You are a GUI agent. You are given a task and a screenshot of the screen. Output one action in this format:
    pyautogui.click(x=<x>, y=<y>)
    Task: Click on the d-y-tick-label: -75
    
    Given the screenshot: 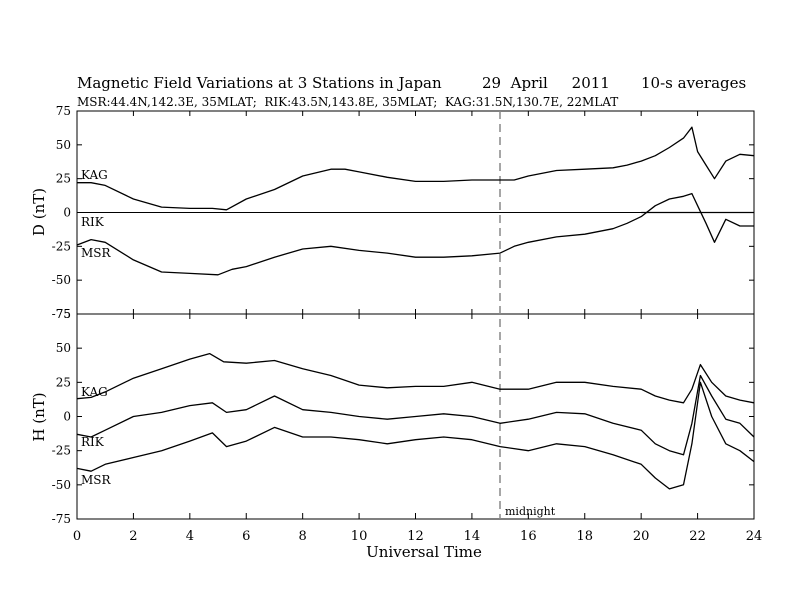 What is the action you would take?
    pyautogui.click(x=61, y=314)
    